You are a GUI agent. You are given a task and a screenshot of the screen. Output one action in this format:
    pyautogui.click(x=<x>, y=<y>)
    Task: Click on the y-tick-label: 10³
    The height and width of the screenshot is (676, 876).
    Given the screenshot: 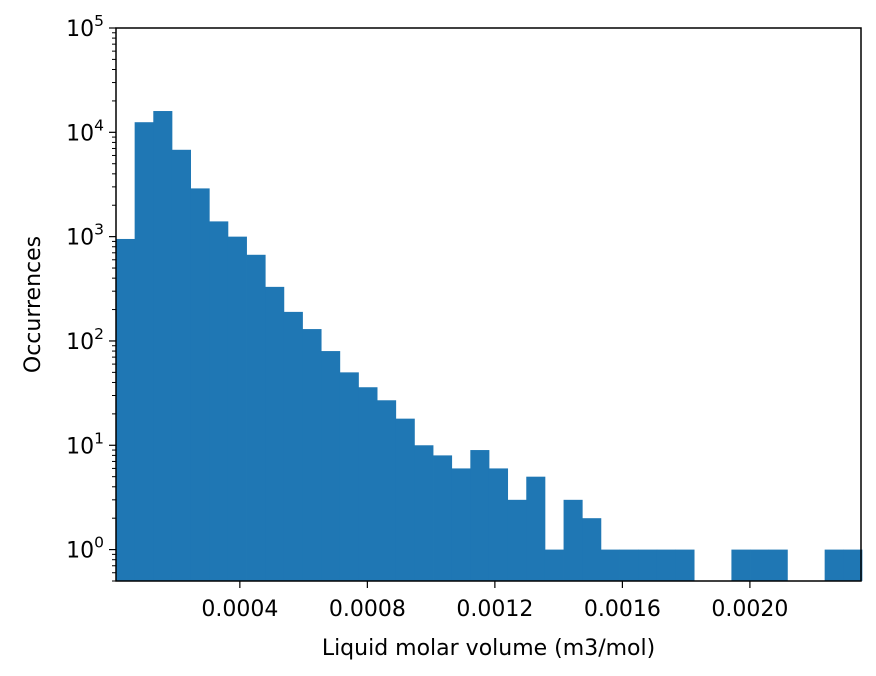 What is the action you would take?
    pyautogui.click(x=85, y=236)
    